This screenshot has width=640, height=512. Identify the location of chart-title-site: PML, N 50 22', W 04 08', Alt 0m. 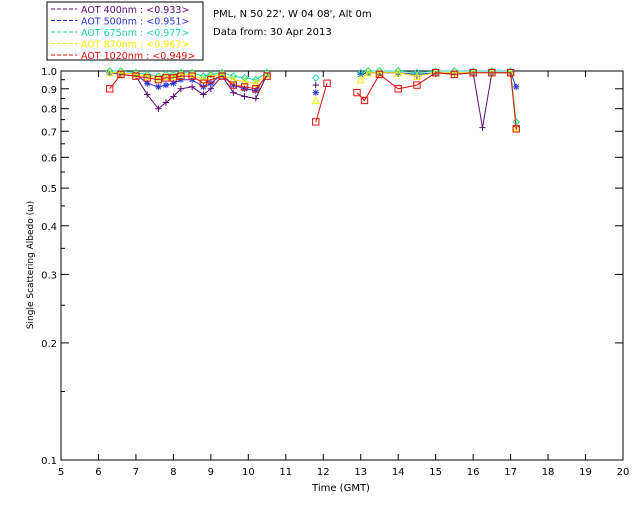
(292, 14).